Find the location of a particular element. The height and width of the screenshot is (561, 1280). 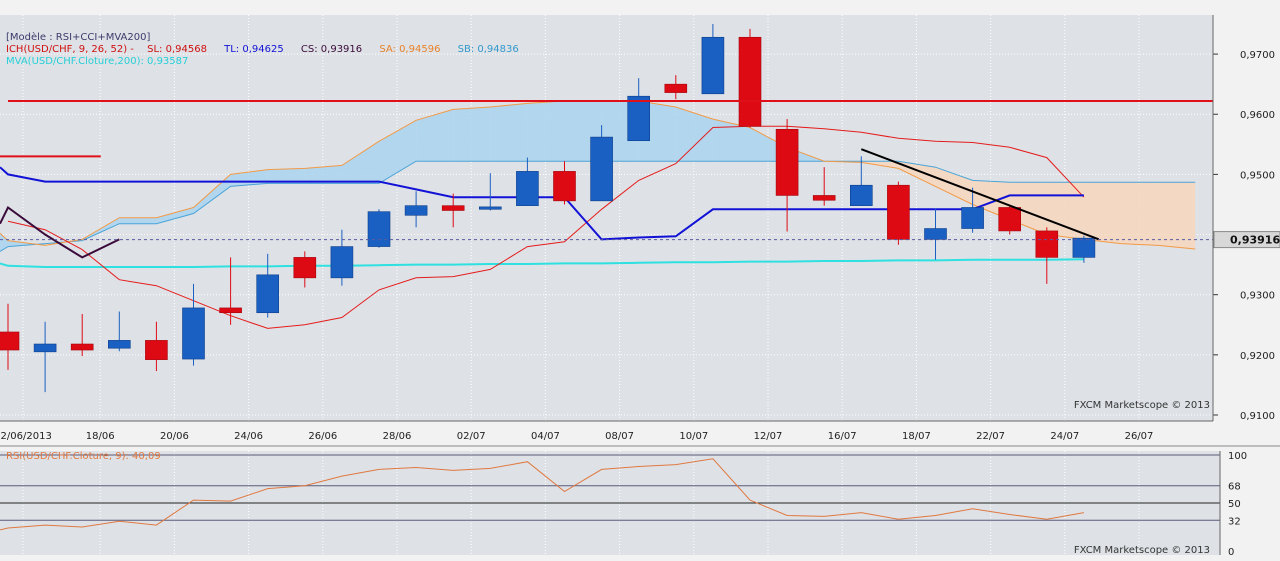

x-tick-label: 24/07 is located at coordinates (1064, 436).